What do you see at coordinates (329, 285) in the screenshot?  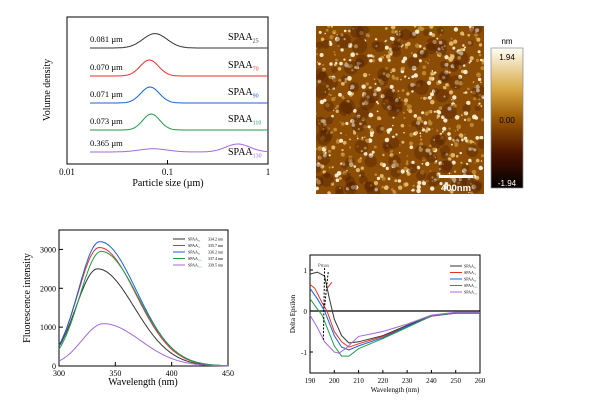 I see `arrow-marker` at bounding box center [329, 285].